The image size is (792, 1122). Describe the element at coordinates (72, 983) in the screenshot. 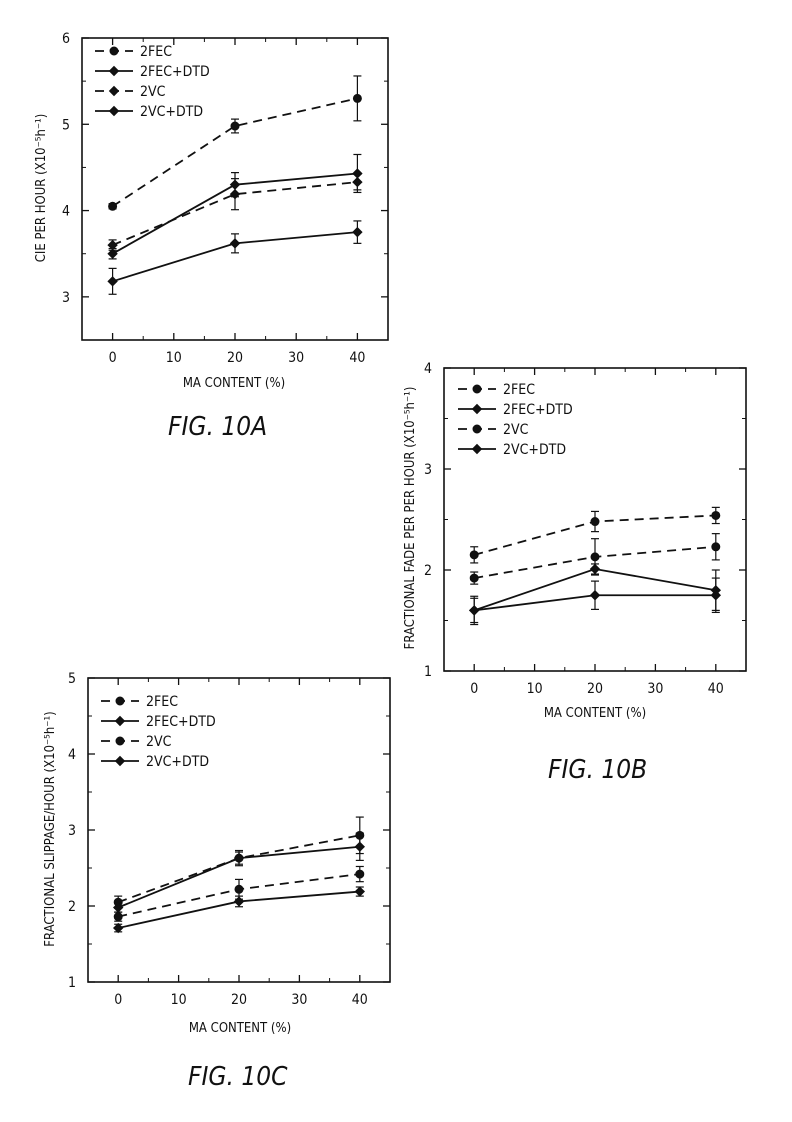

I see `fig-10c-y-tick-label: 1` at that location.